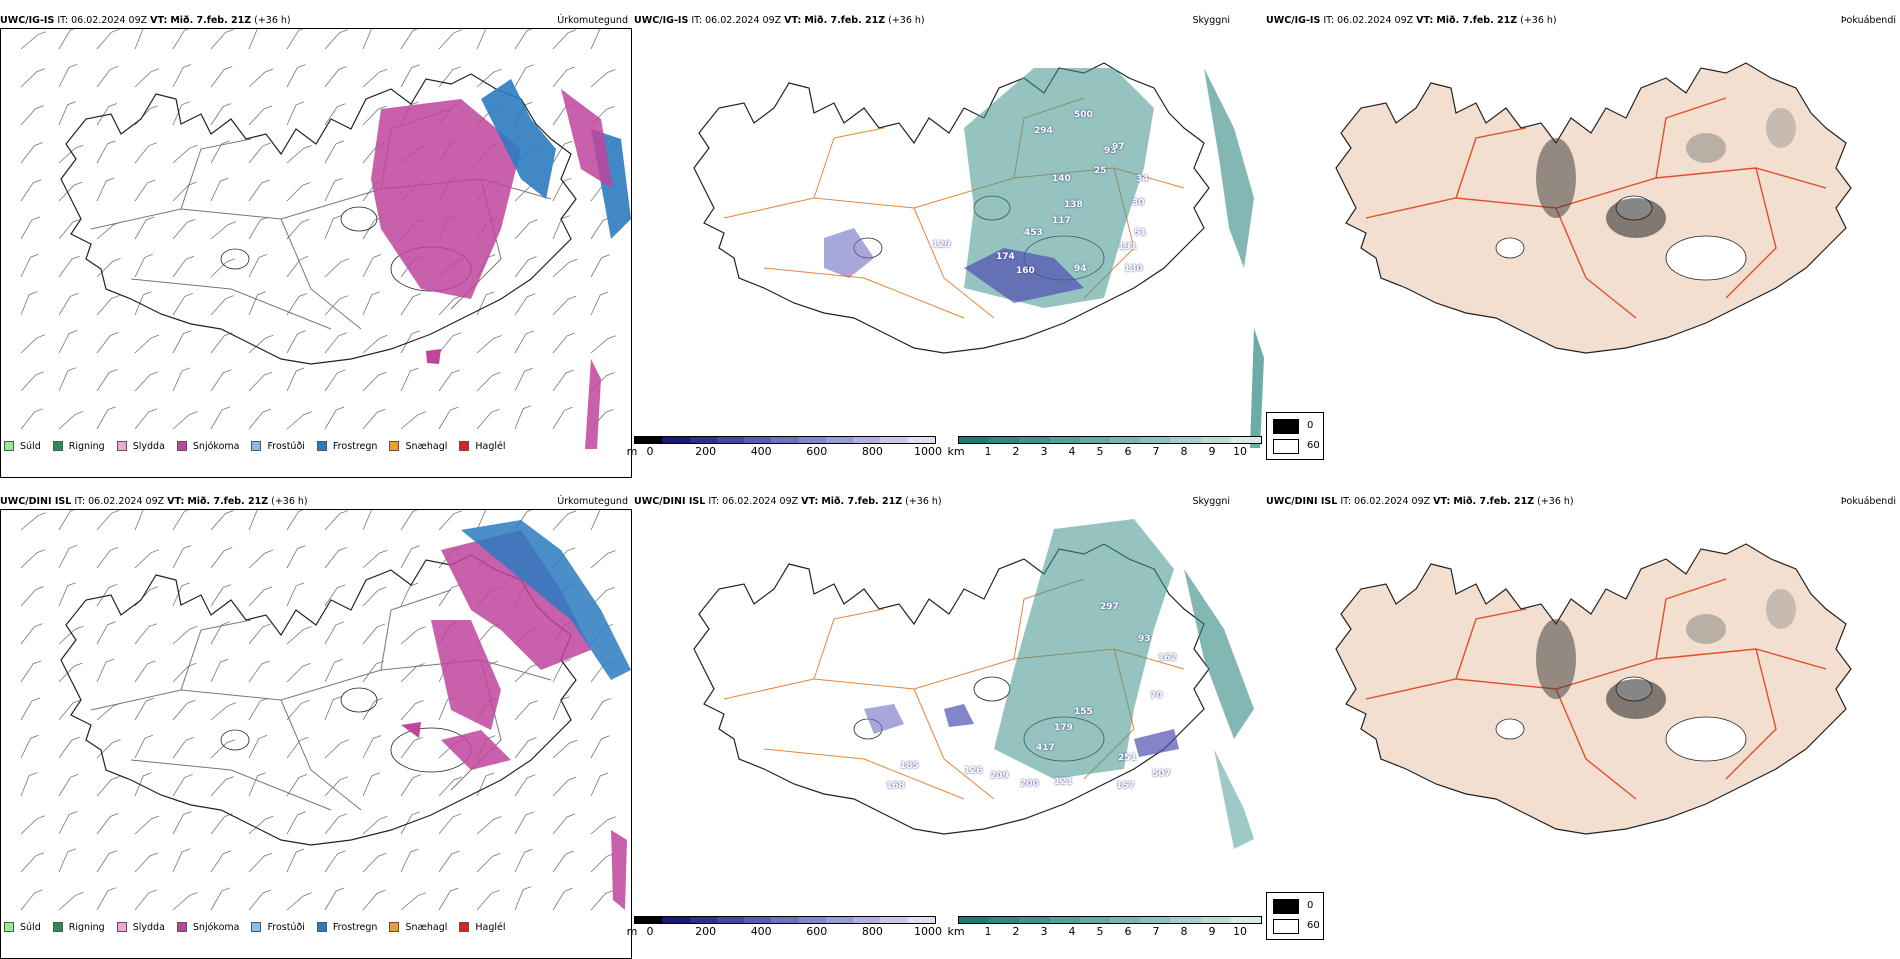 The image size is (1900, 959). What do you see at coordinates (761, 931) in the screenshot?
I see `colorbar-tick: 400` at bounding box center [761, 931].